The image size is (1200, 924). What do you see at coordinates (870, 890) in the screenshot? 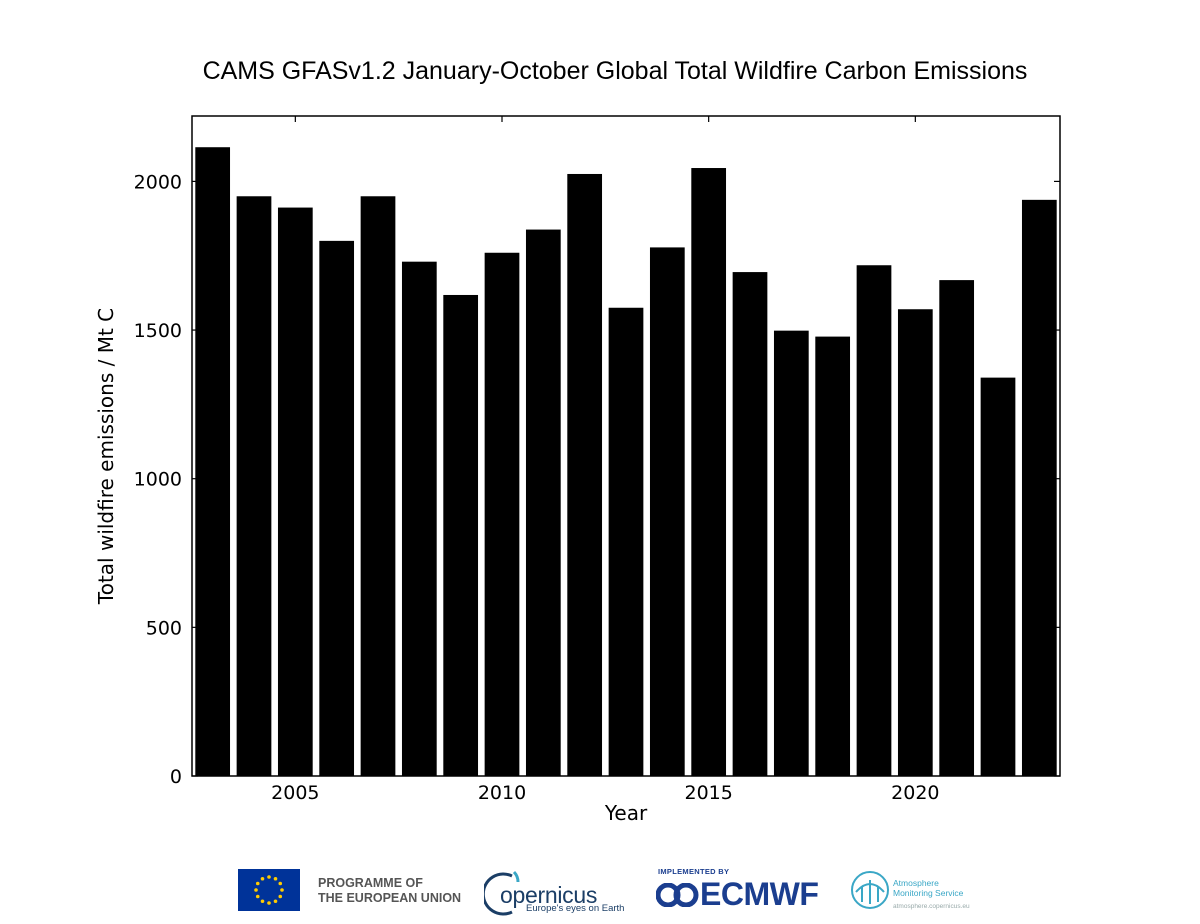
I see `cams-globe-icon` at bounding box center [870, 890].